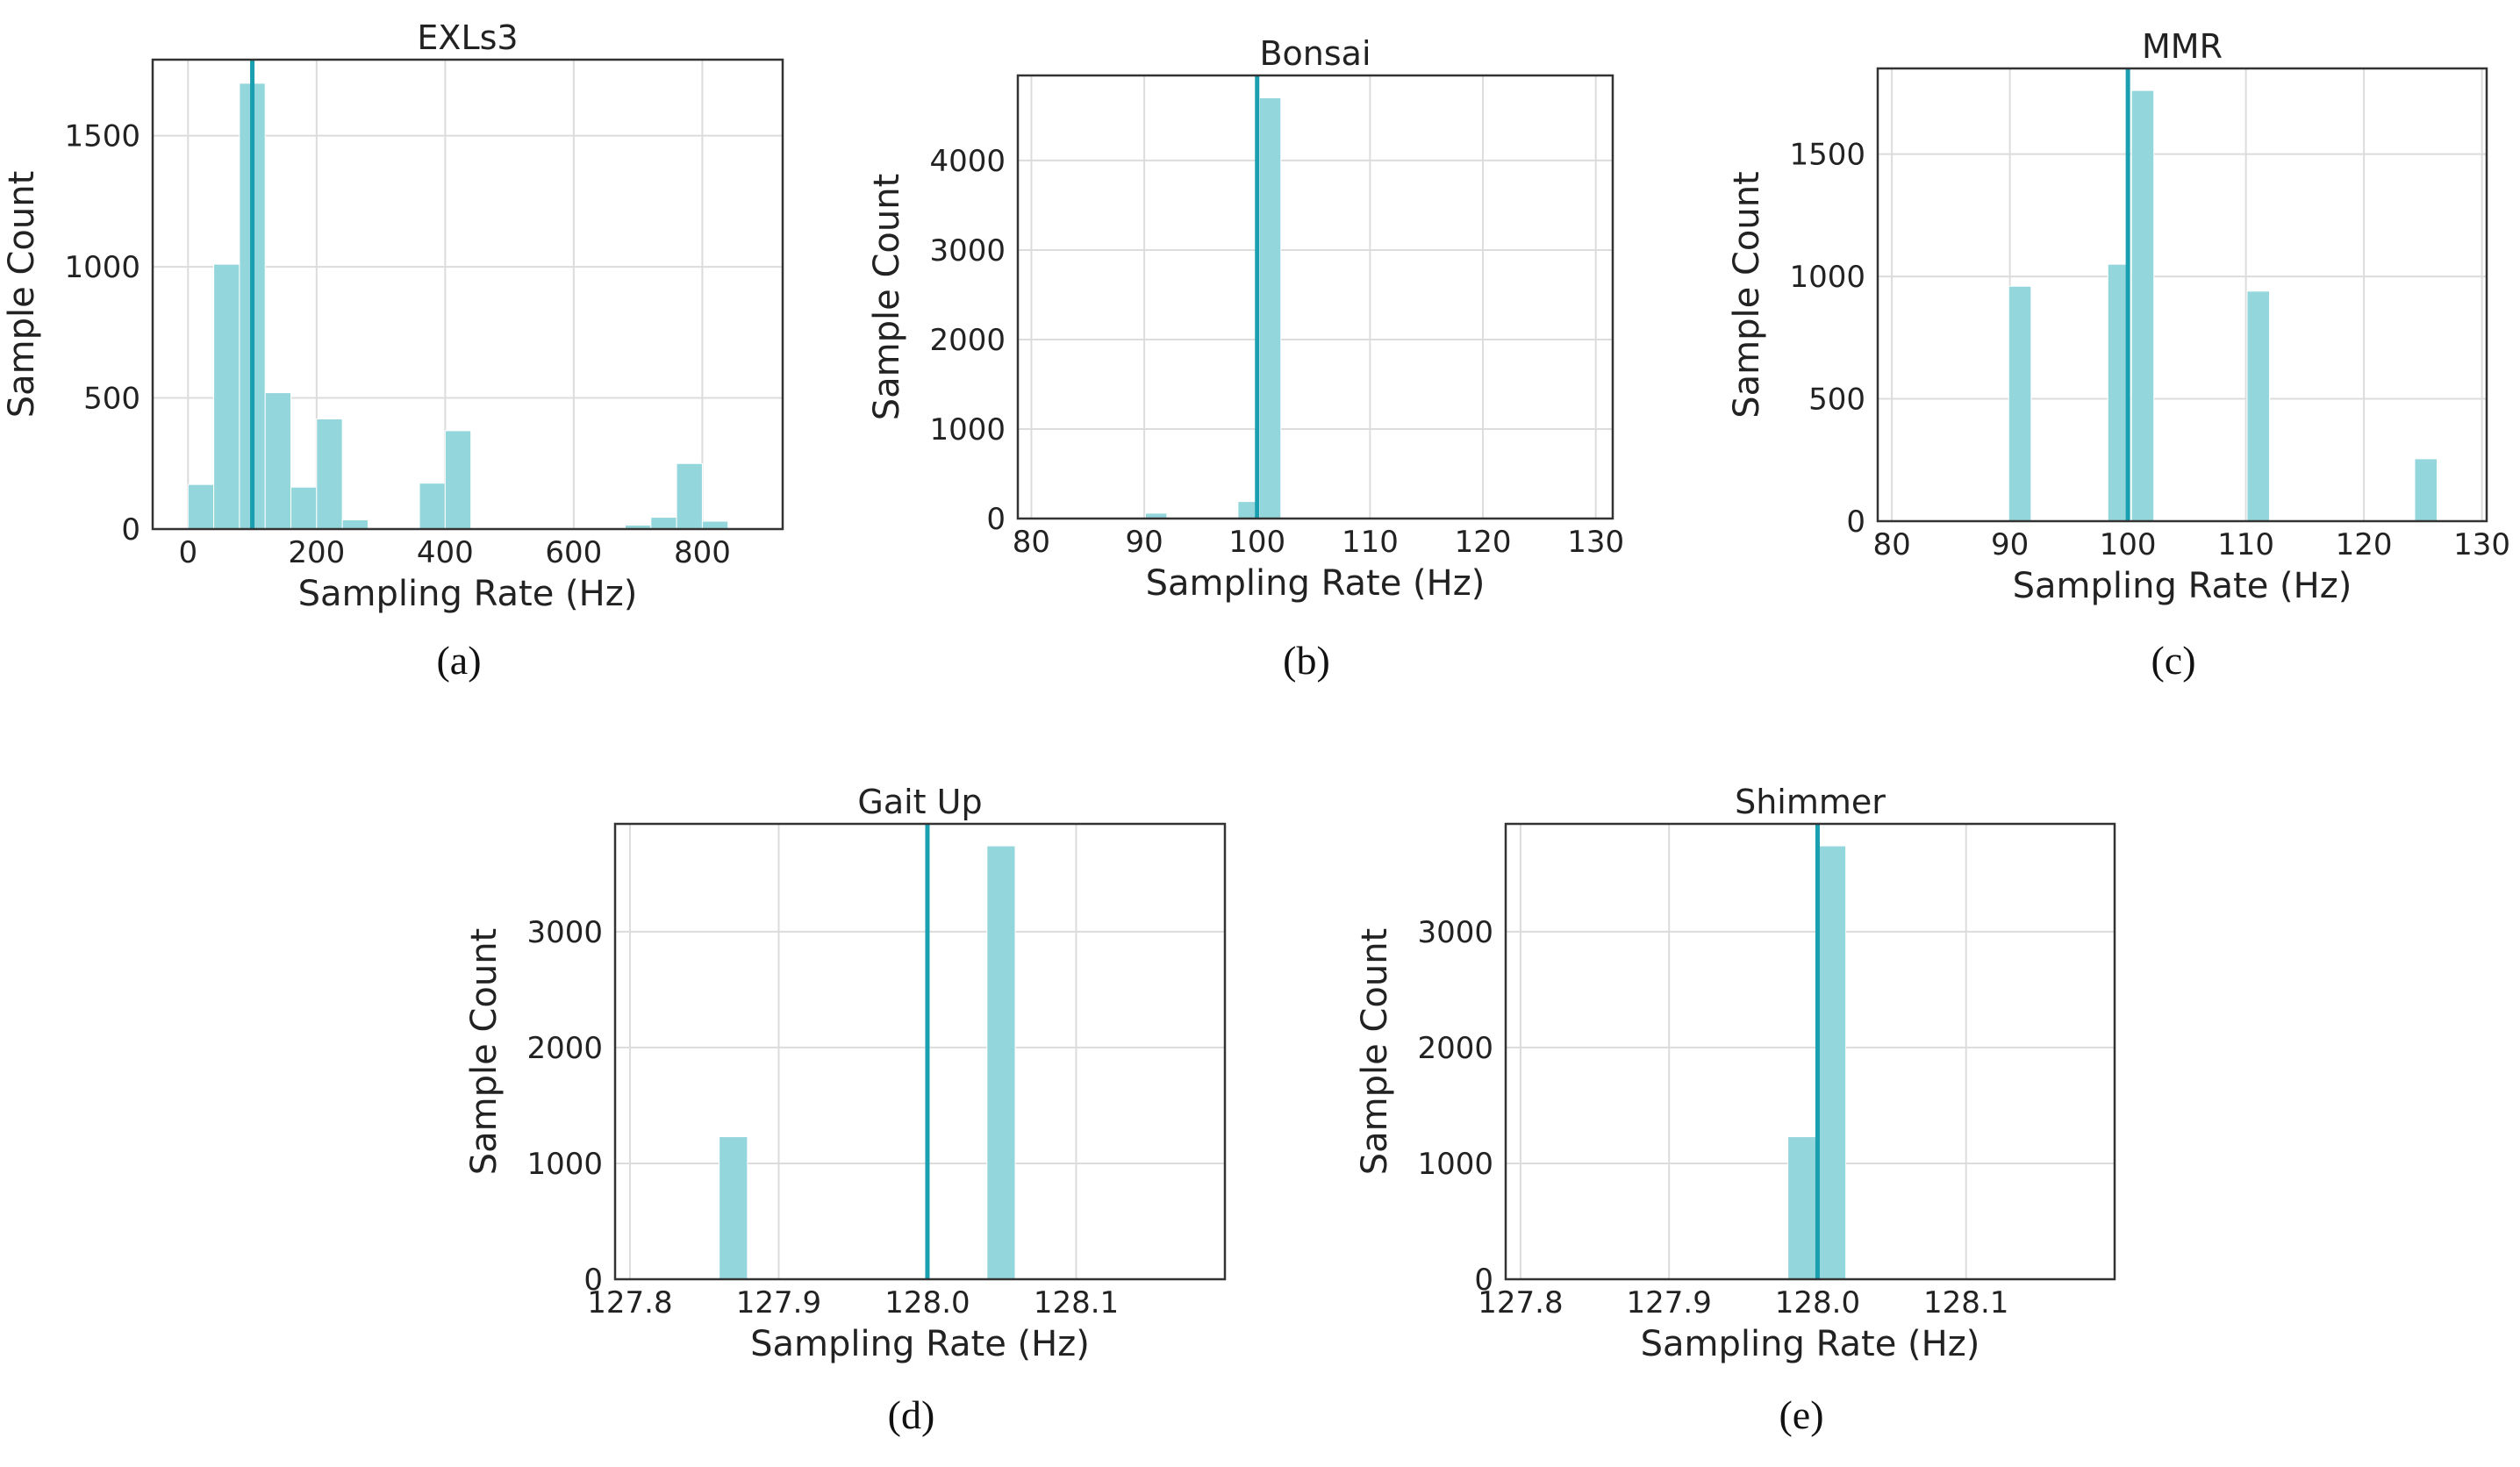 This screenshot has width=2520, height=1467. I want to click on chart-title: Shimmer, so click(1810, 802).